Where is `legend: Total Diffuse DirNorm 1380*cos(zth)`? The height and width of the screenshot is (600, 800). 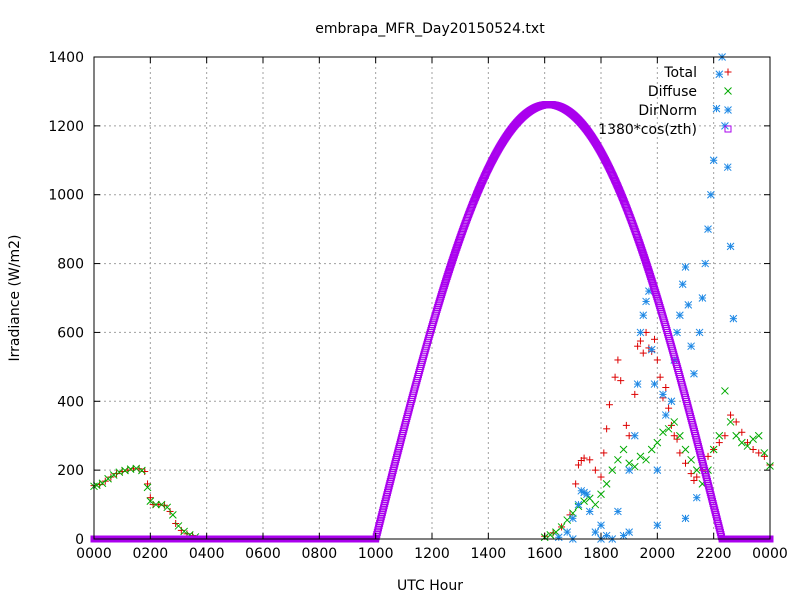
legend: Total Diffuse DirNorm 1380*cos(zth) is located at coordinates (665, 101).